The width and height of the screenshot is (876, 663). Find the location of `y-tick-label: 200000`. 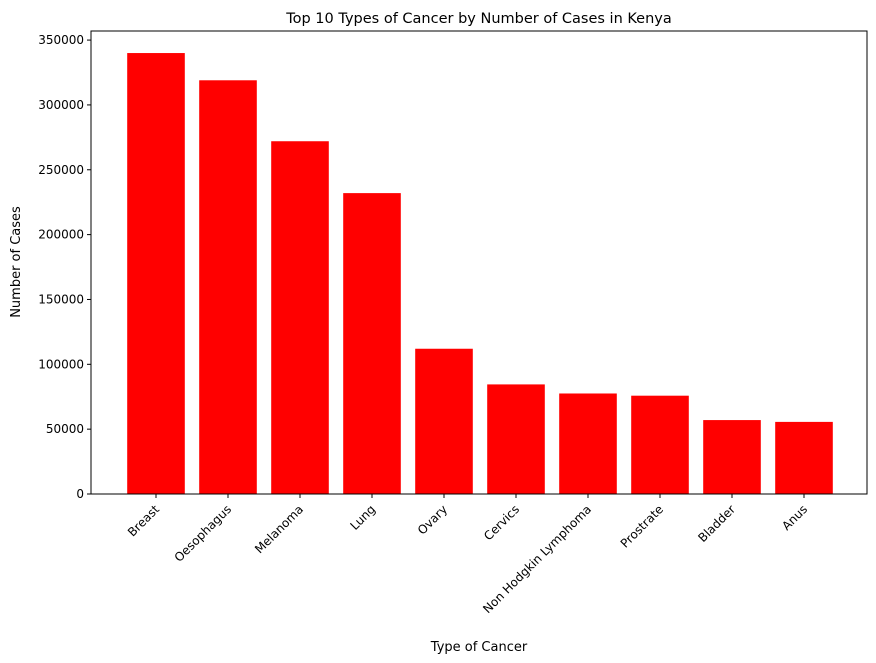

y-tick-label: 200000 is located at coordinates (61, 235).